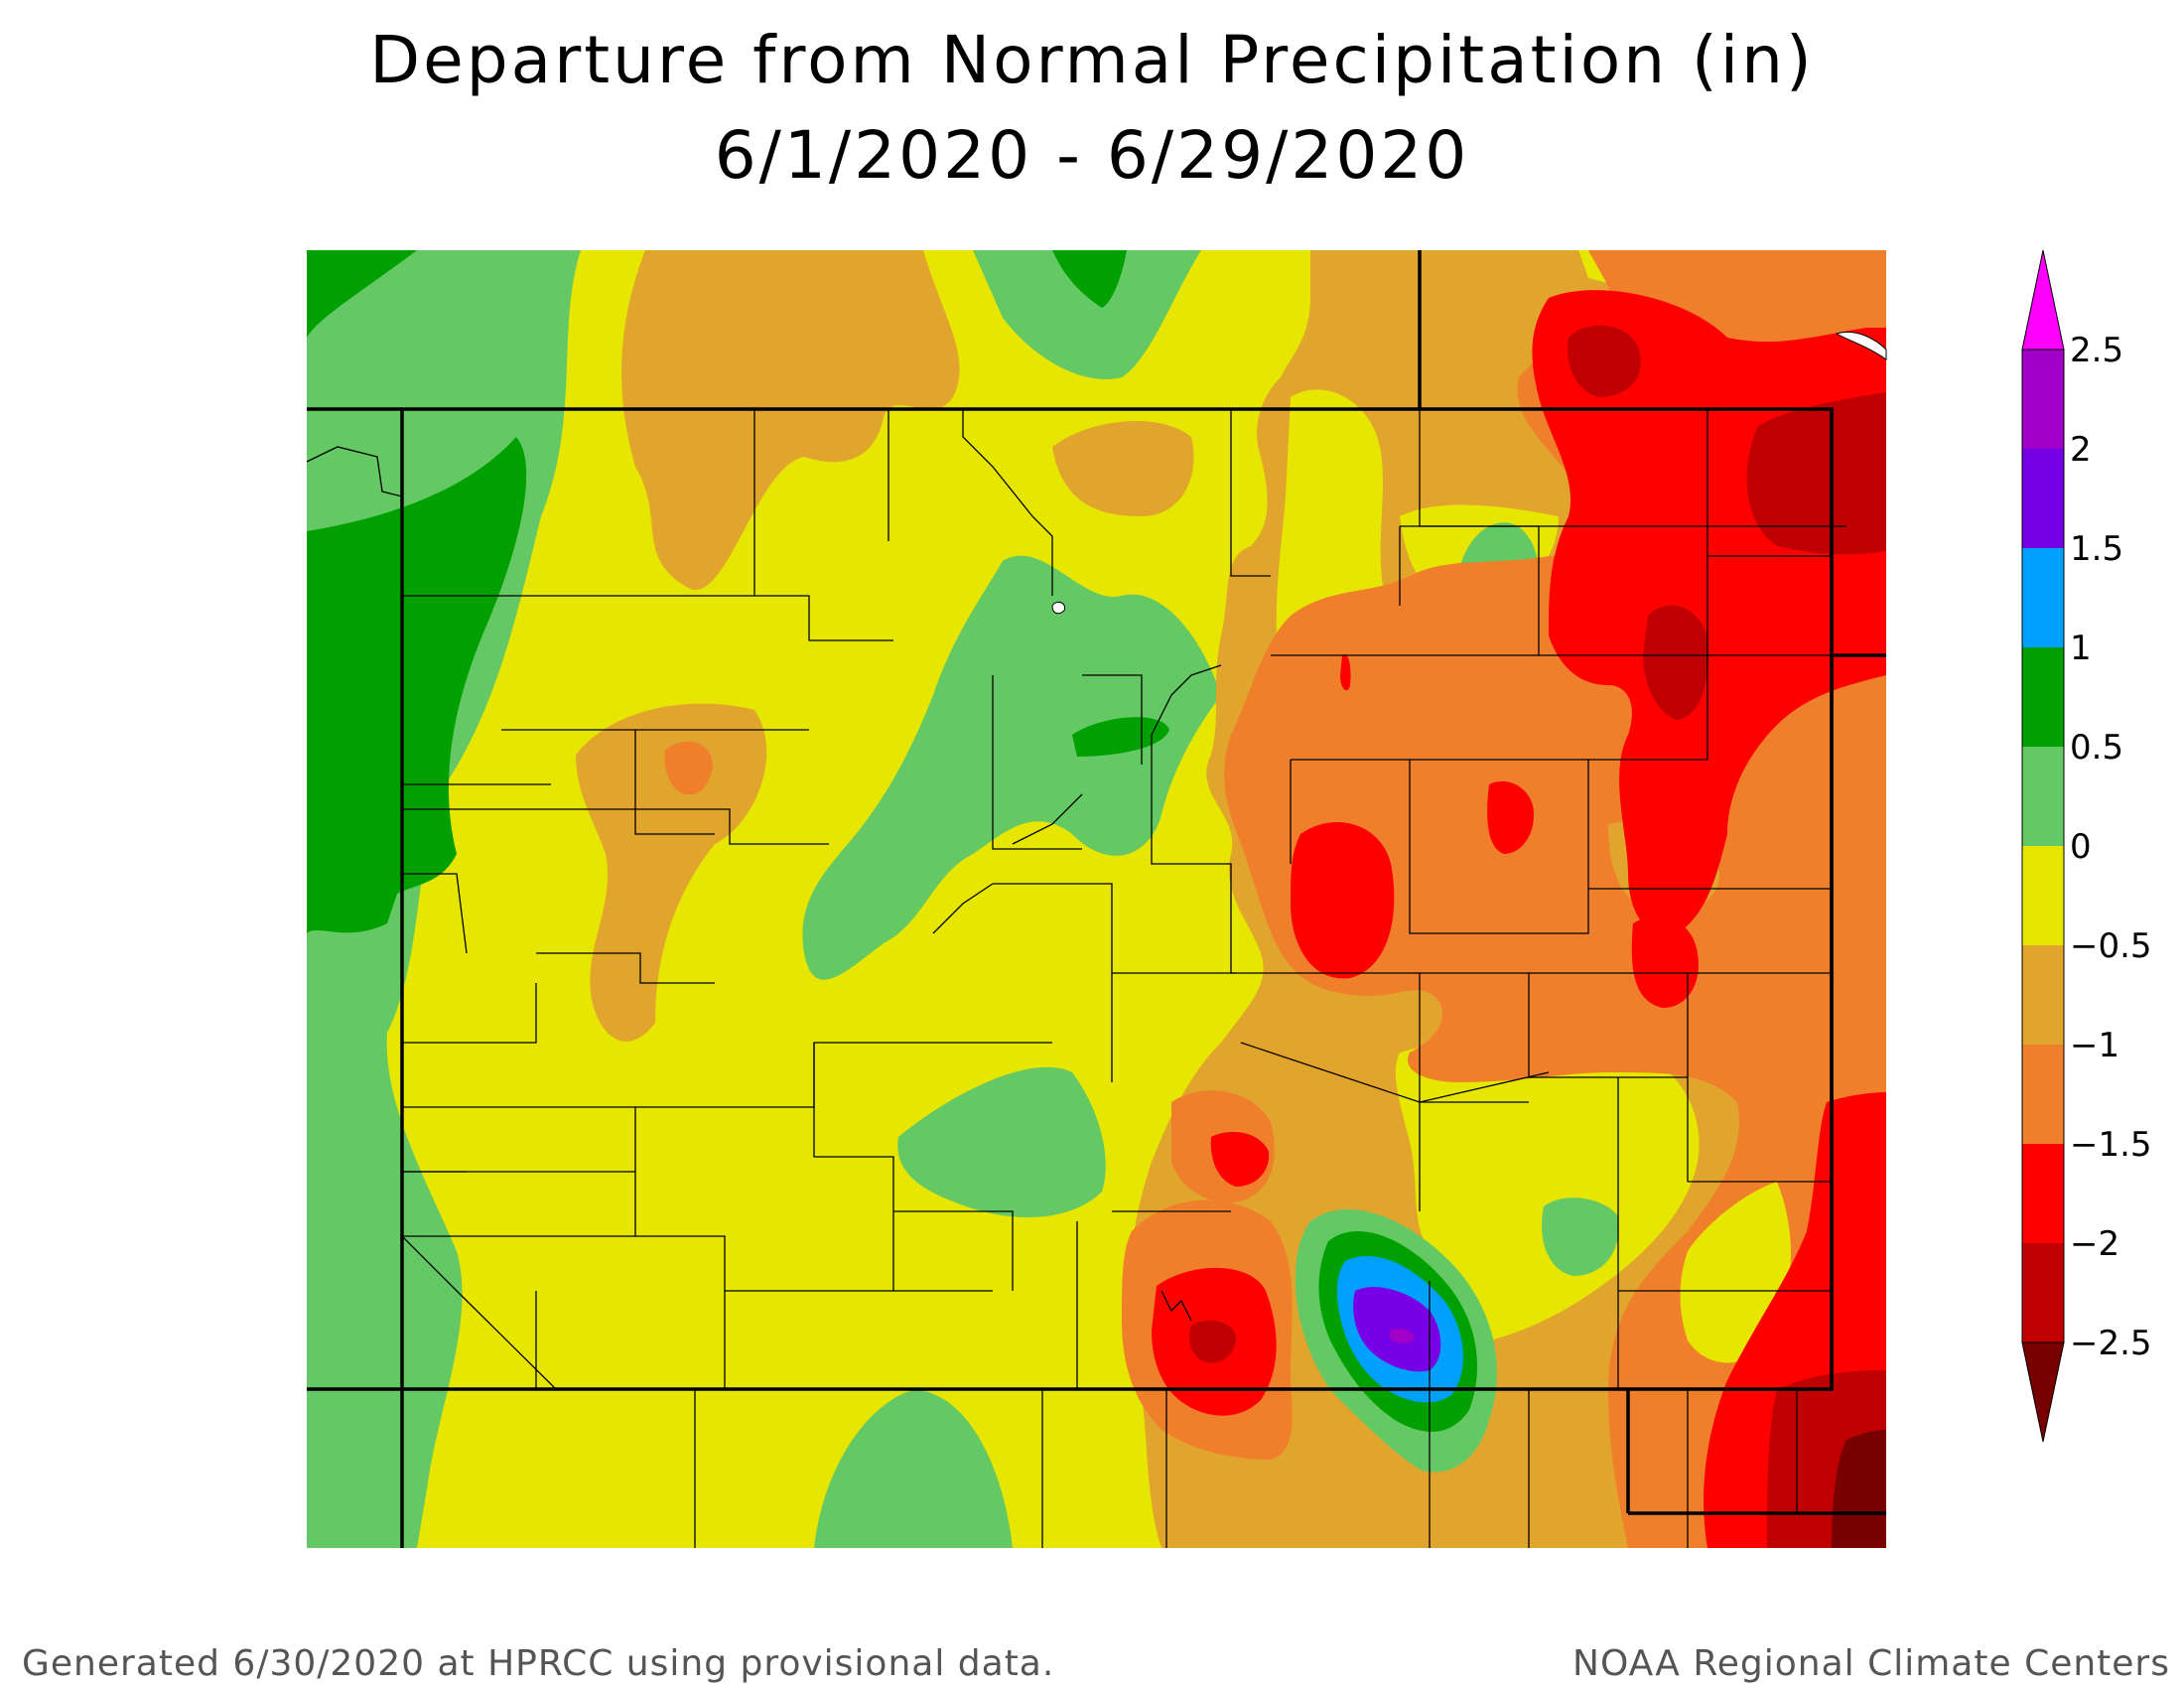  I want to click on legend-tick-label: −1.5, so click(2111, 1145).